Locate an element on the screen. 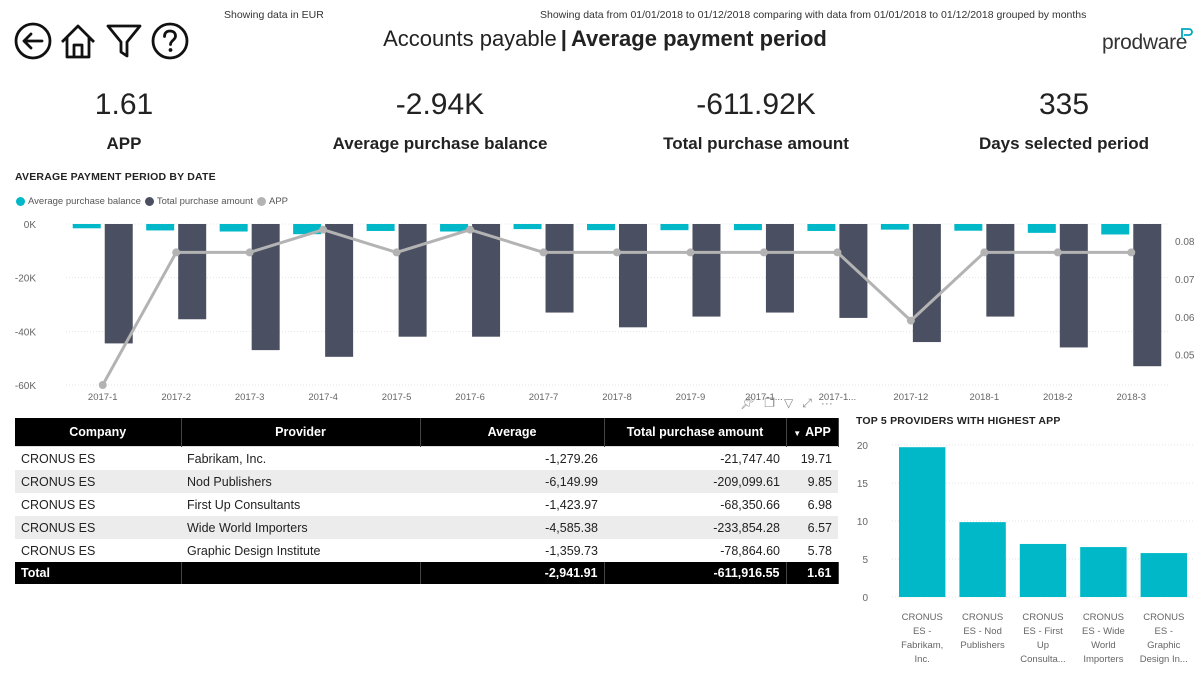 This screenshot has width=1203, height=680. col-header-company: Company is located at coordinates (98, 432).